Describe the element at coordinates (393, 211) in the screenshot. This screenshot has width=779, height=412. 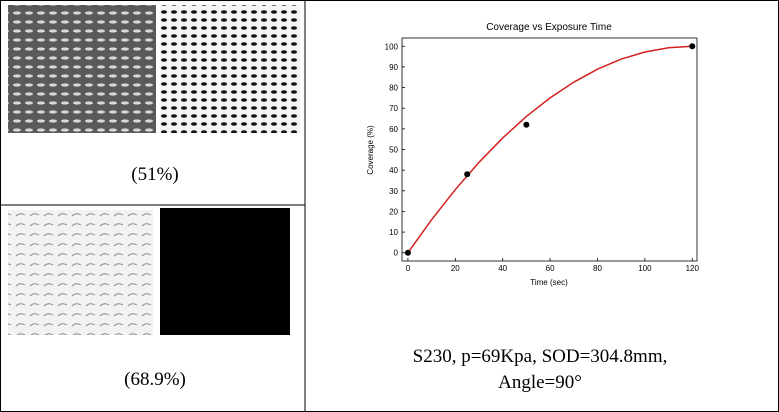
I see `y-tick-label: 20` at that location.